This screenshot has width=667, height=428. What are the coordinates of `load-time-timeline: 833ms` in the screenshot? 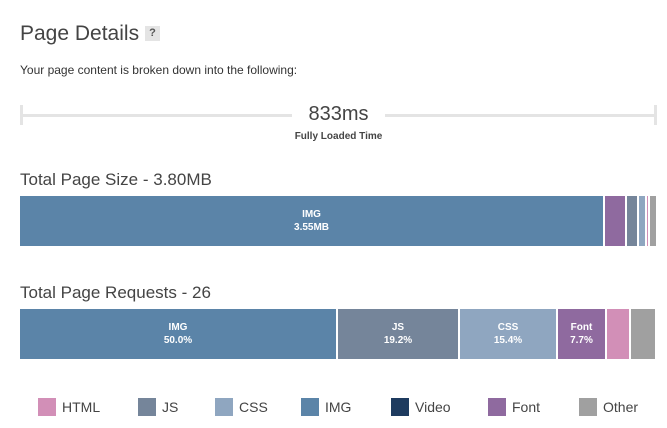 It's located at (338, 114).